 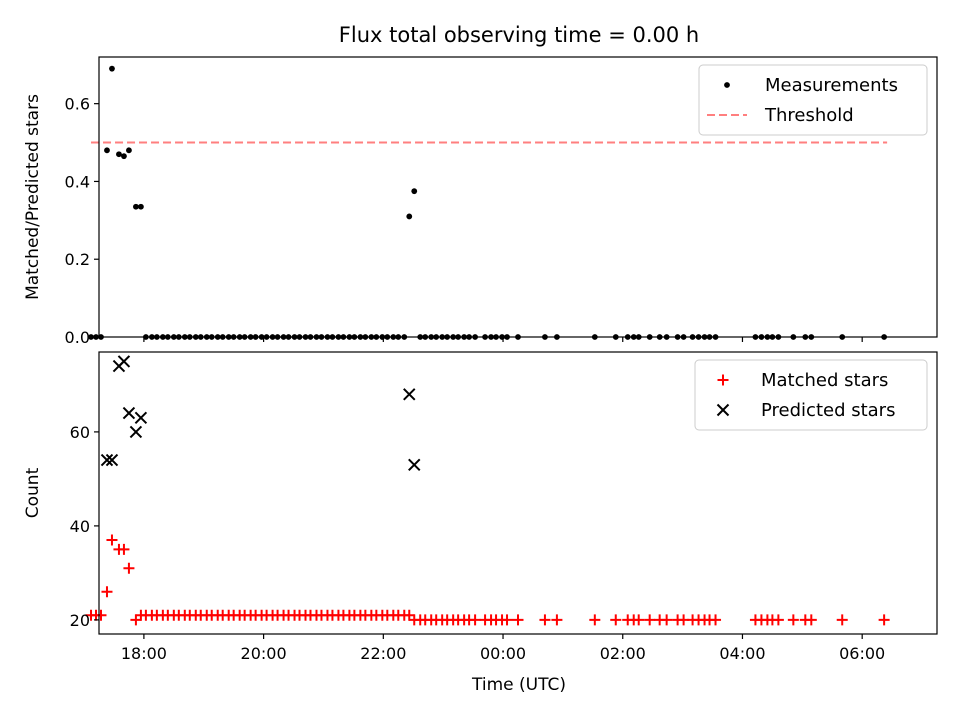 What do you see at coordinates (503, 653) in the screenshot?
I see `x-tick-label: 00:00` at bounding box center [503, 653].